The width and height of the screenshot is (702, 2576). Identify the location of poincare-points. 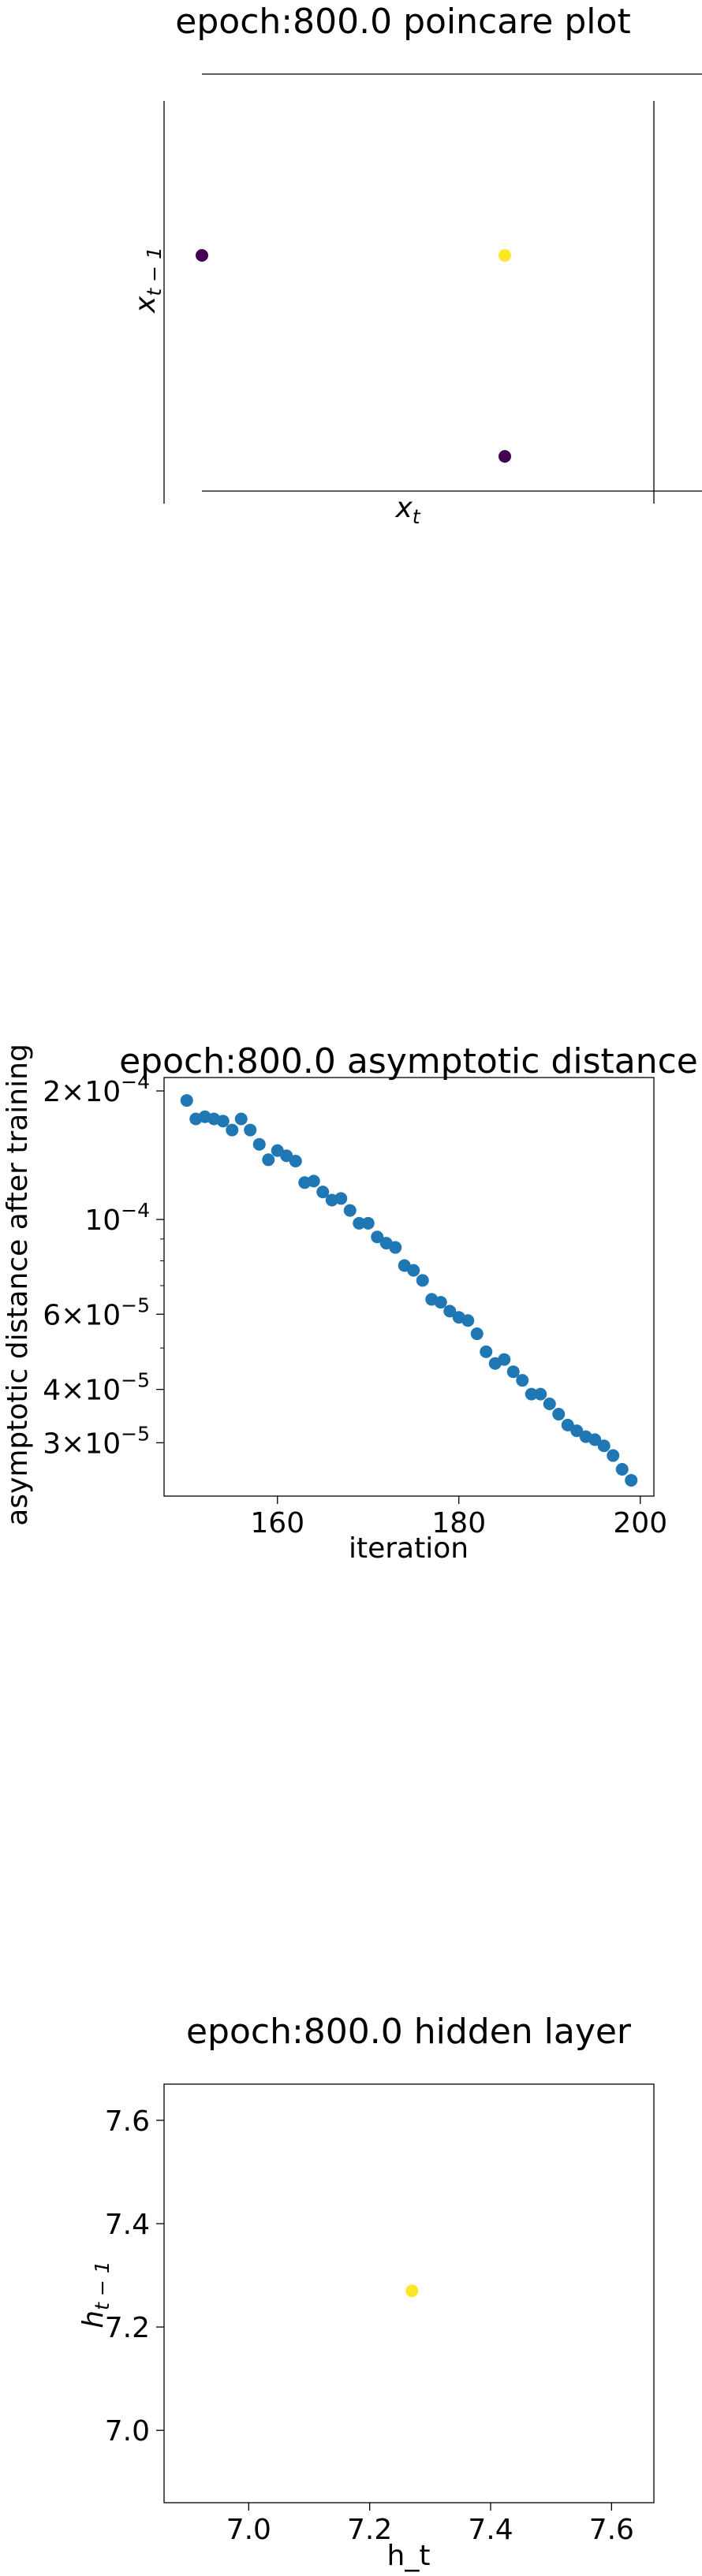
(353, 356).